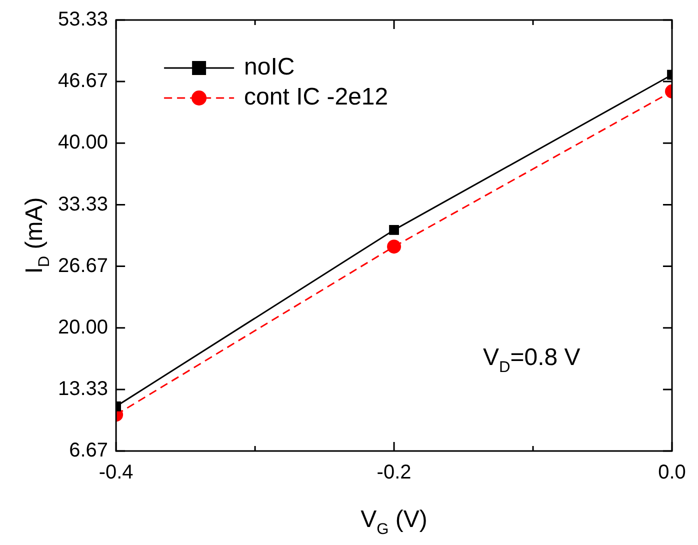 The image size is (698, 545). What do you see at coordinates (672, 473) in the screenshot?
I see `x-tick-label: 0.0` at bounding box center [672, 473].